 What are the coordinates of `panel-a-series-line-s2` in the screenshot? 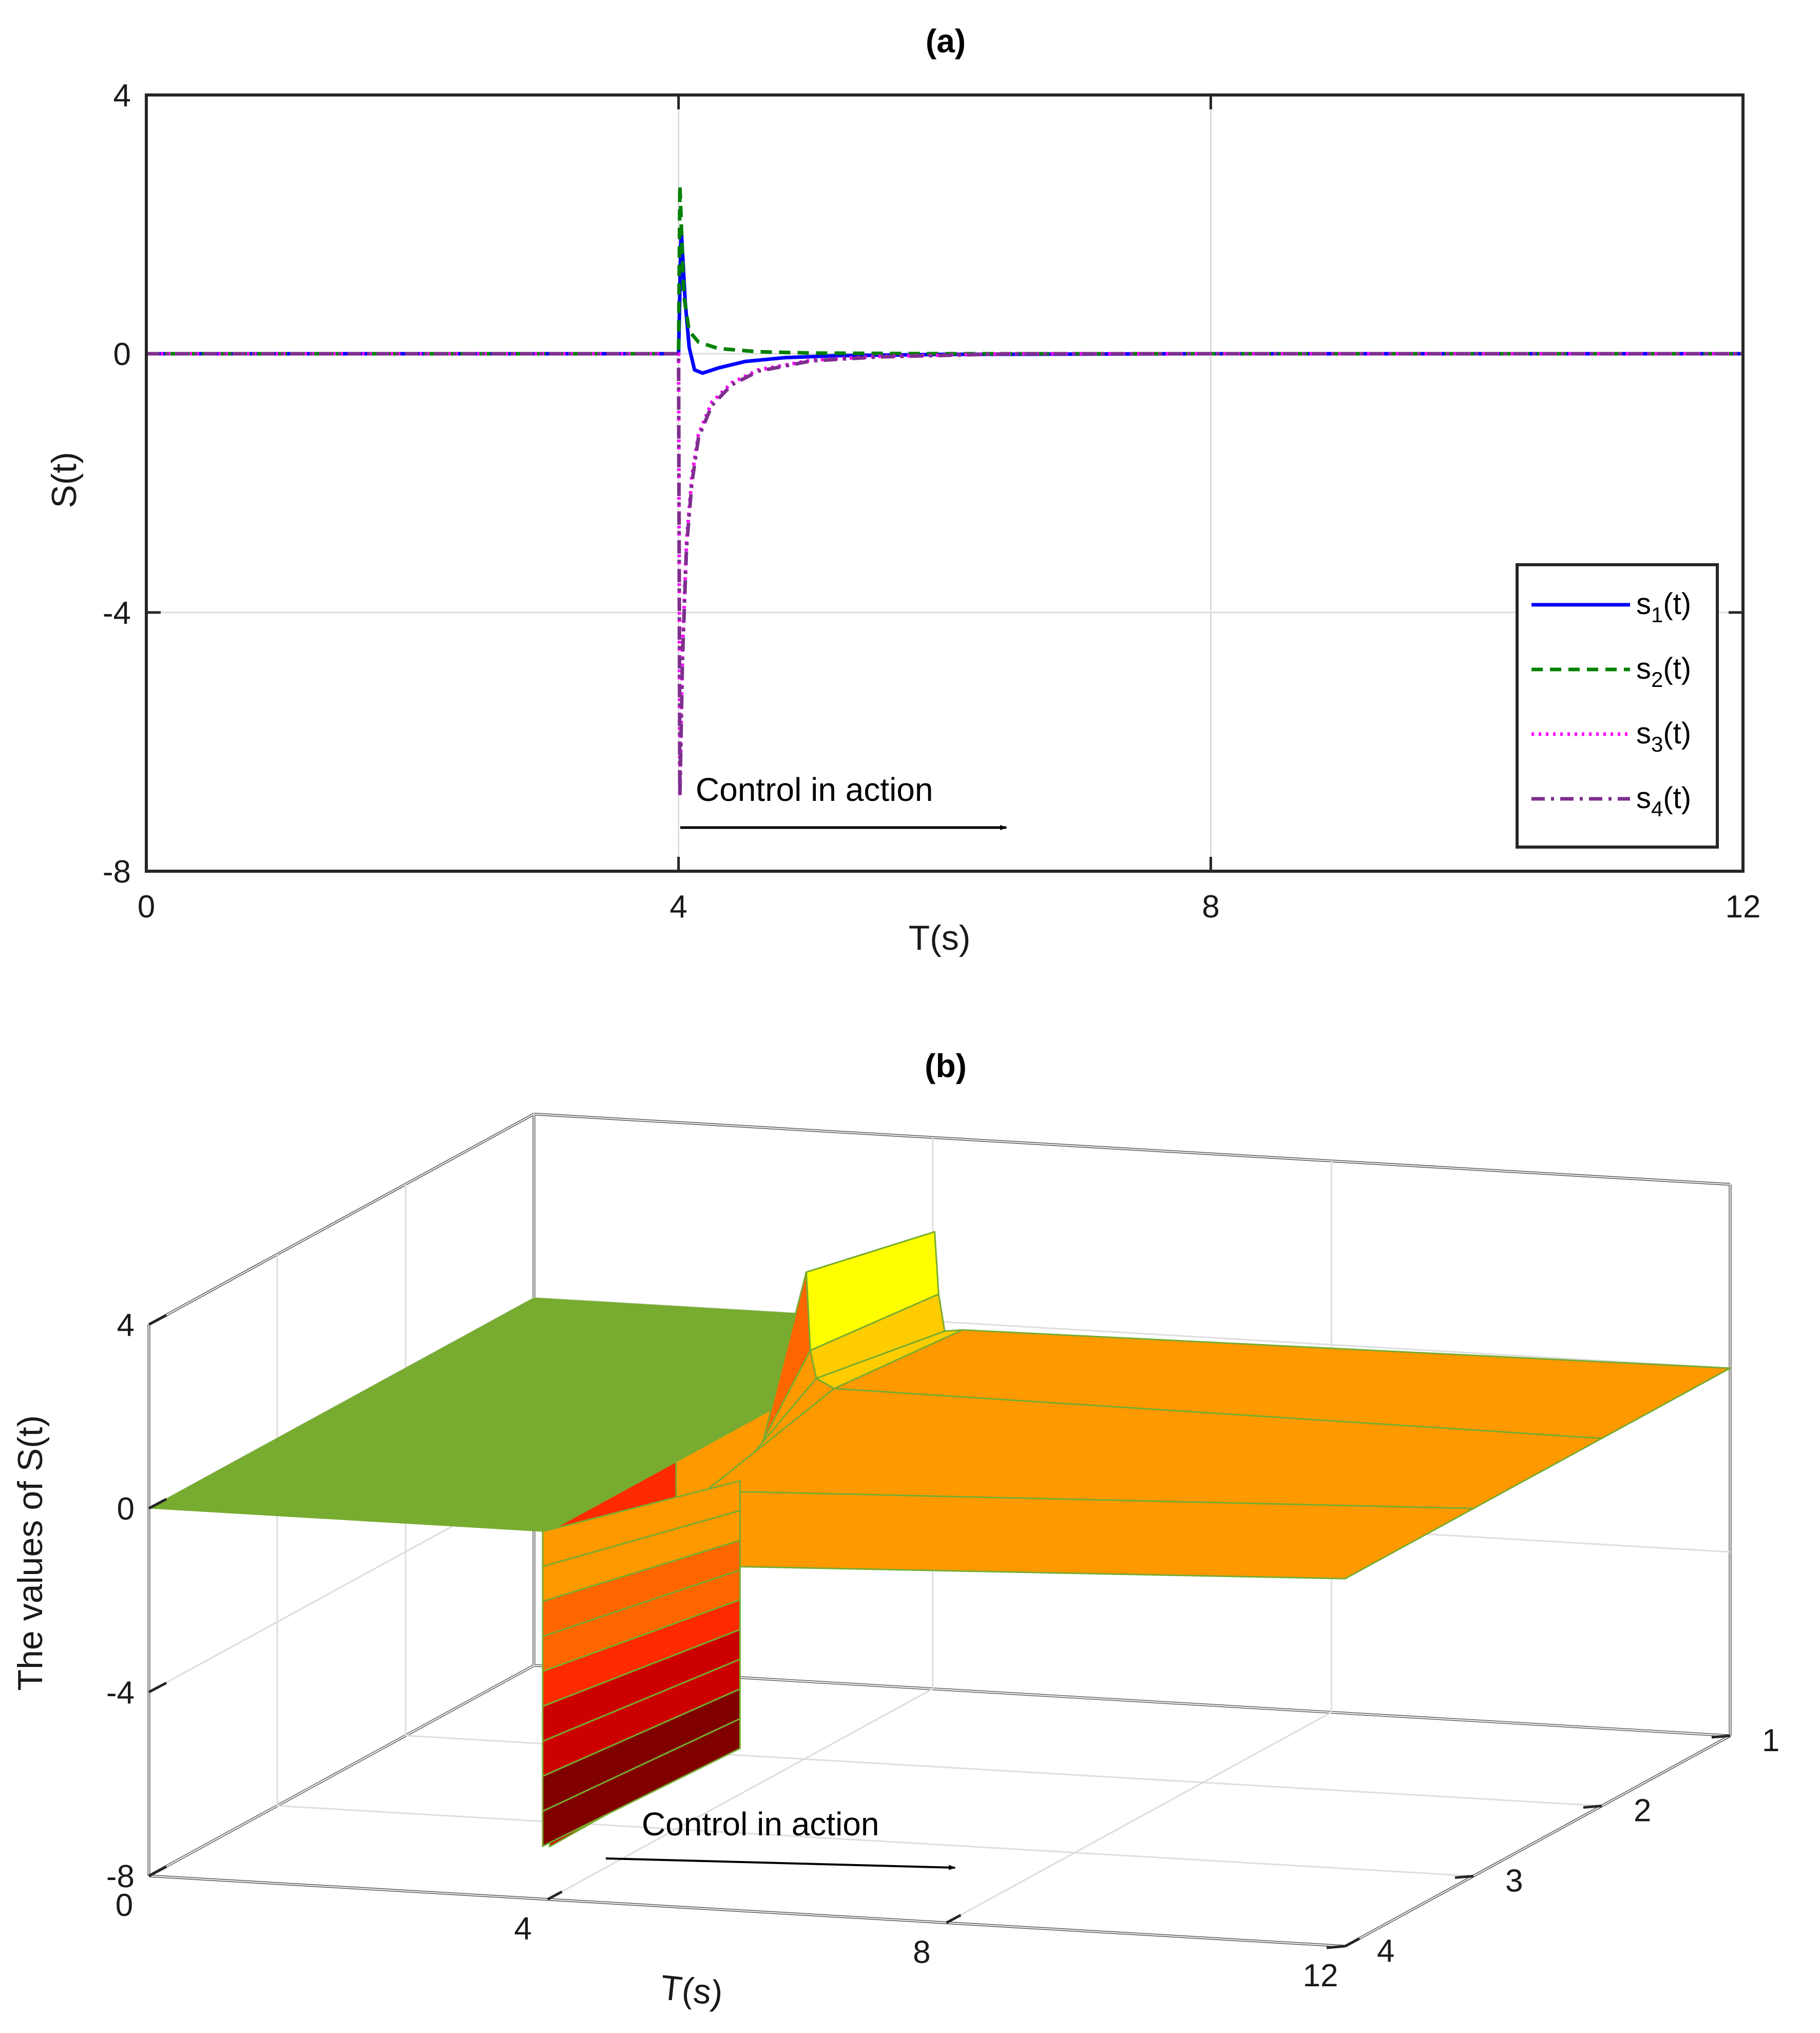 It's located at (944, 269).